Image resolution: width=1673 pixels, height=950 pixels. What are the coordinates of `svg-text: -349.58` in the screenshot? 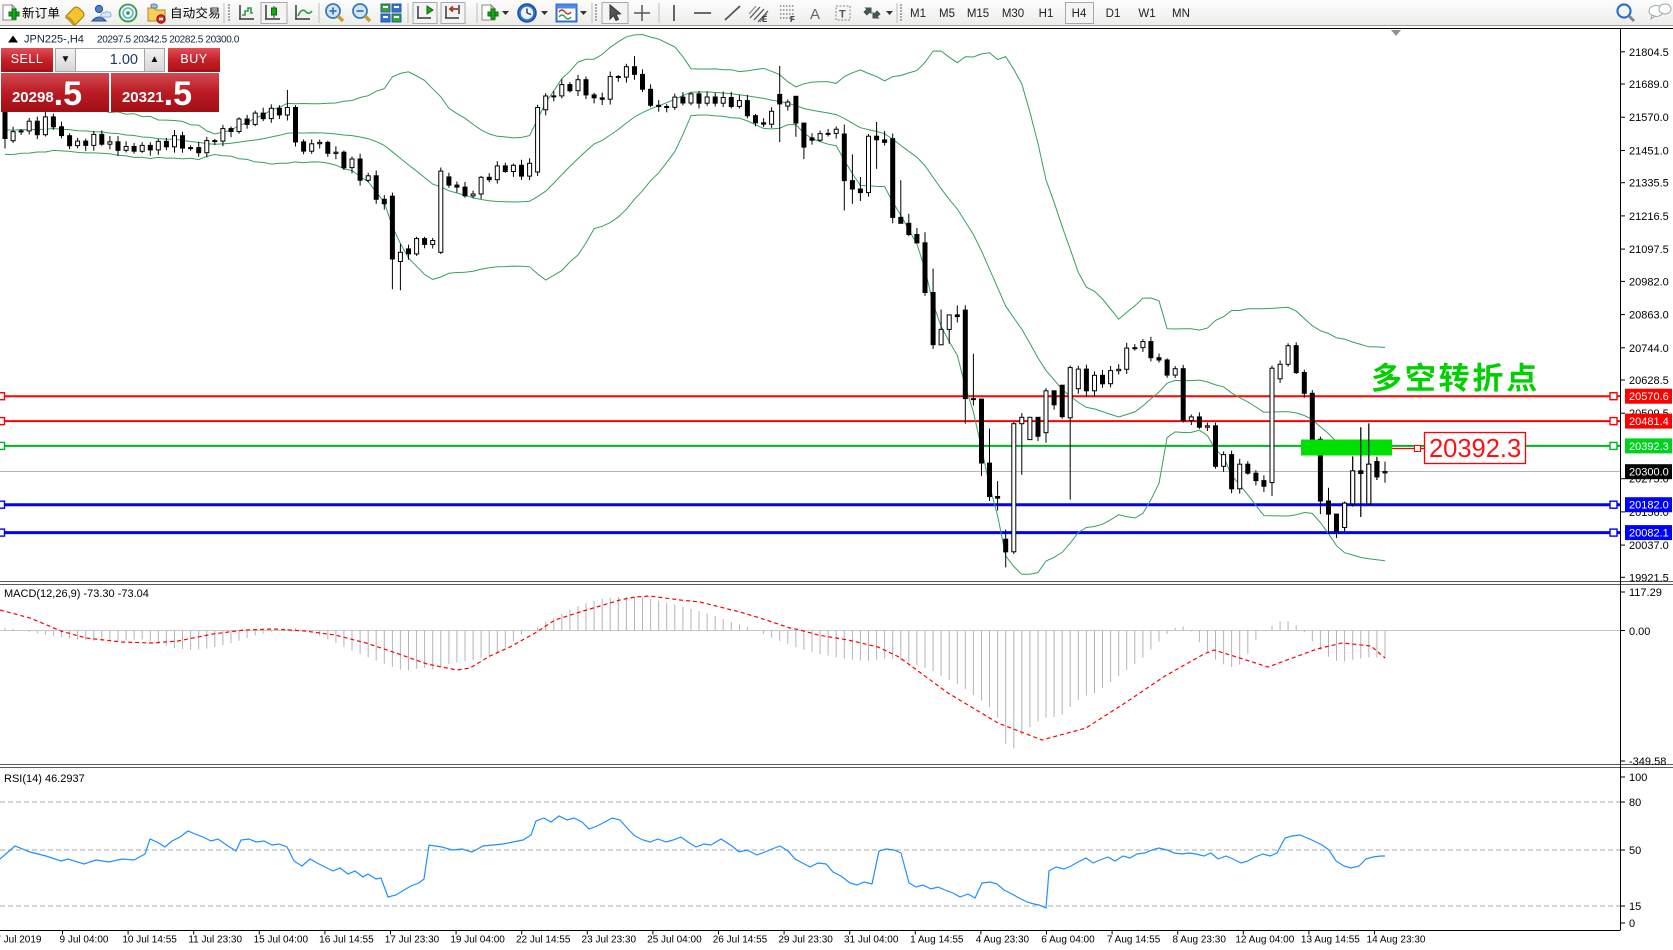 It's located at (1647, 762).